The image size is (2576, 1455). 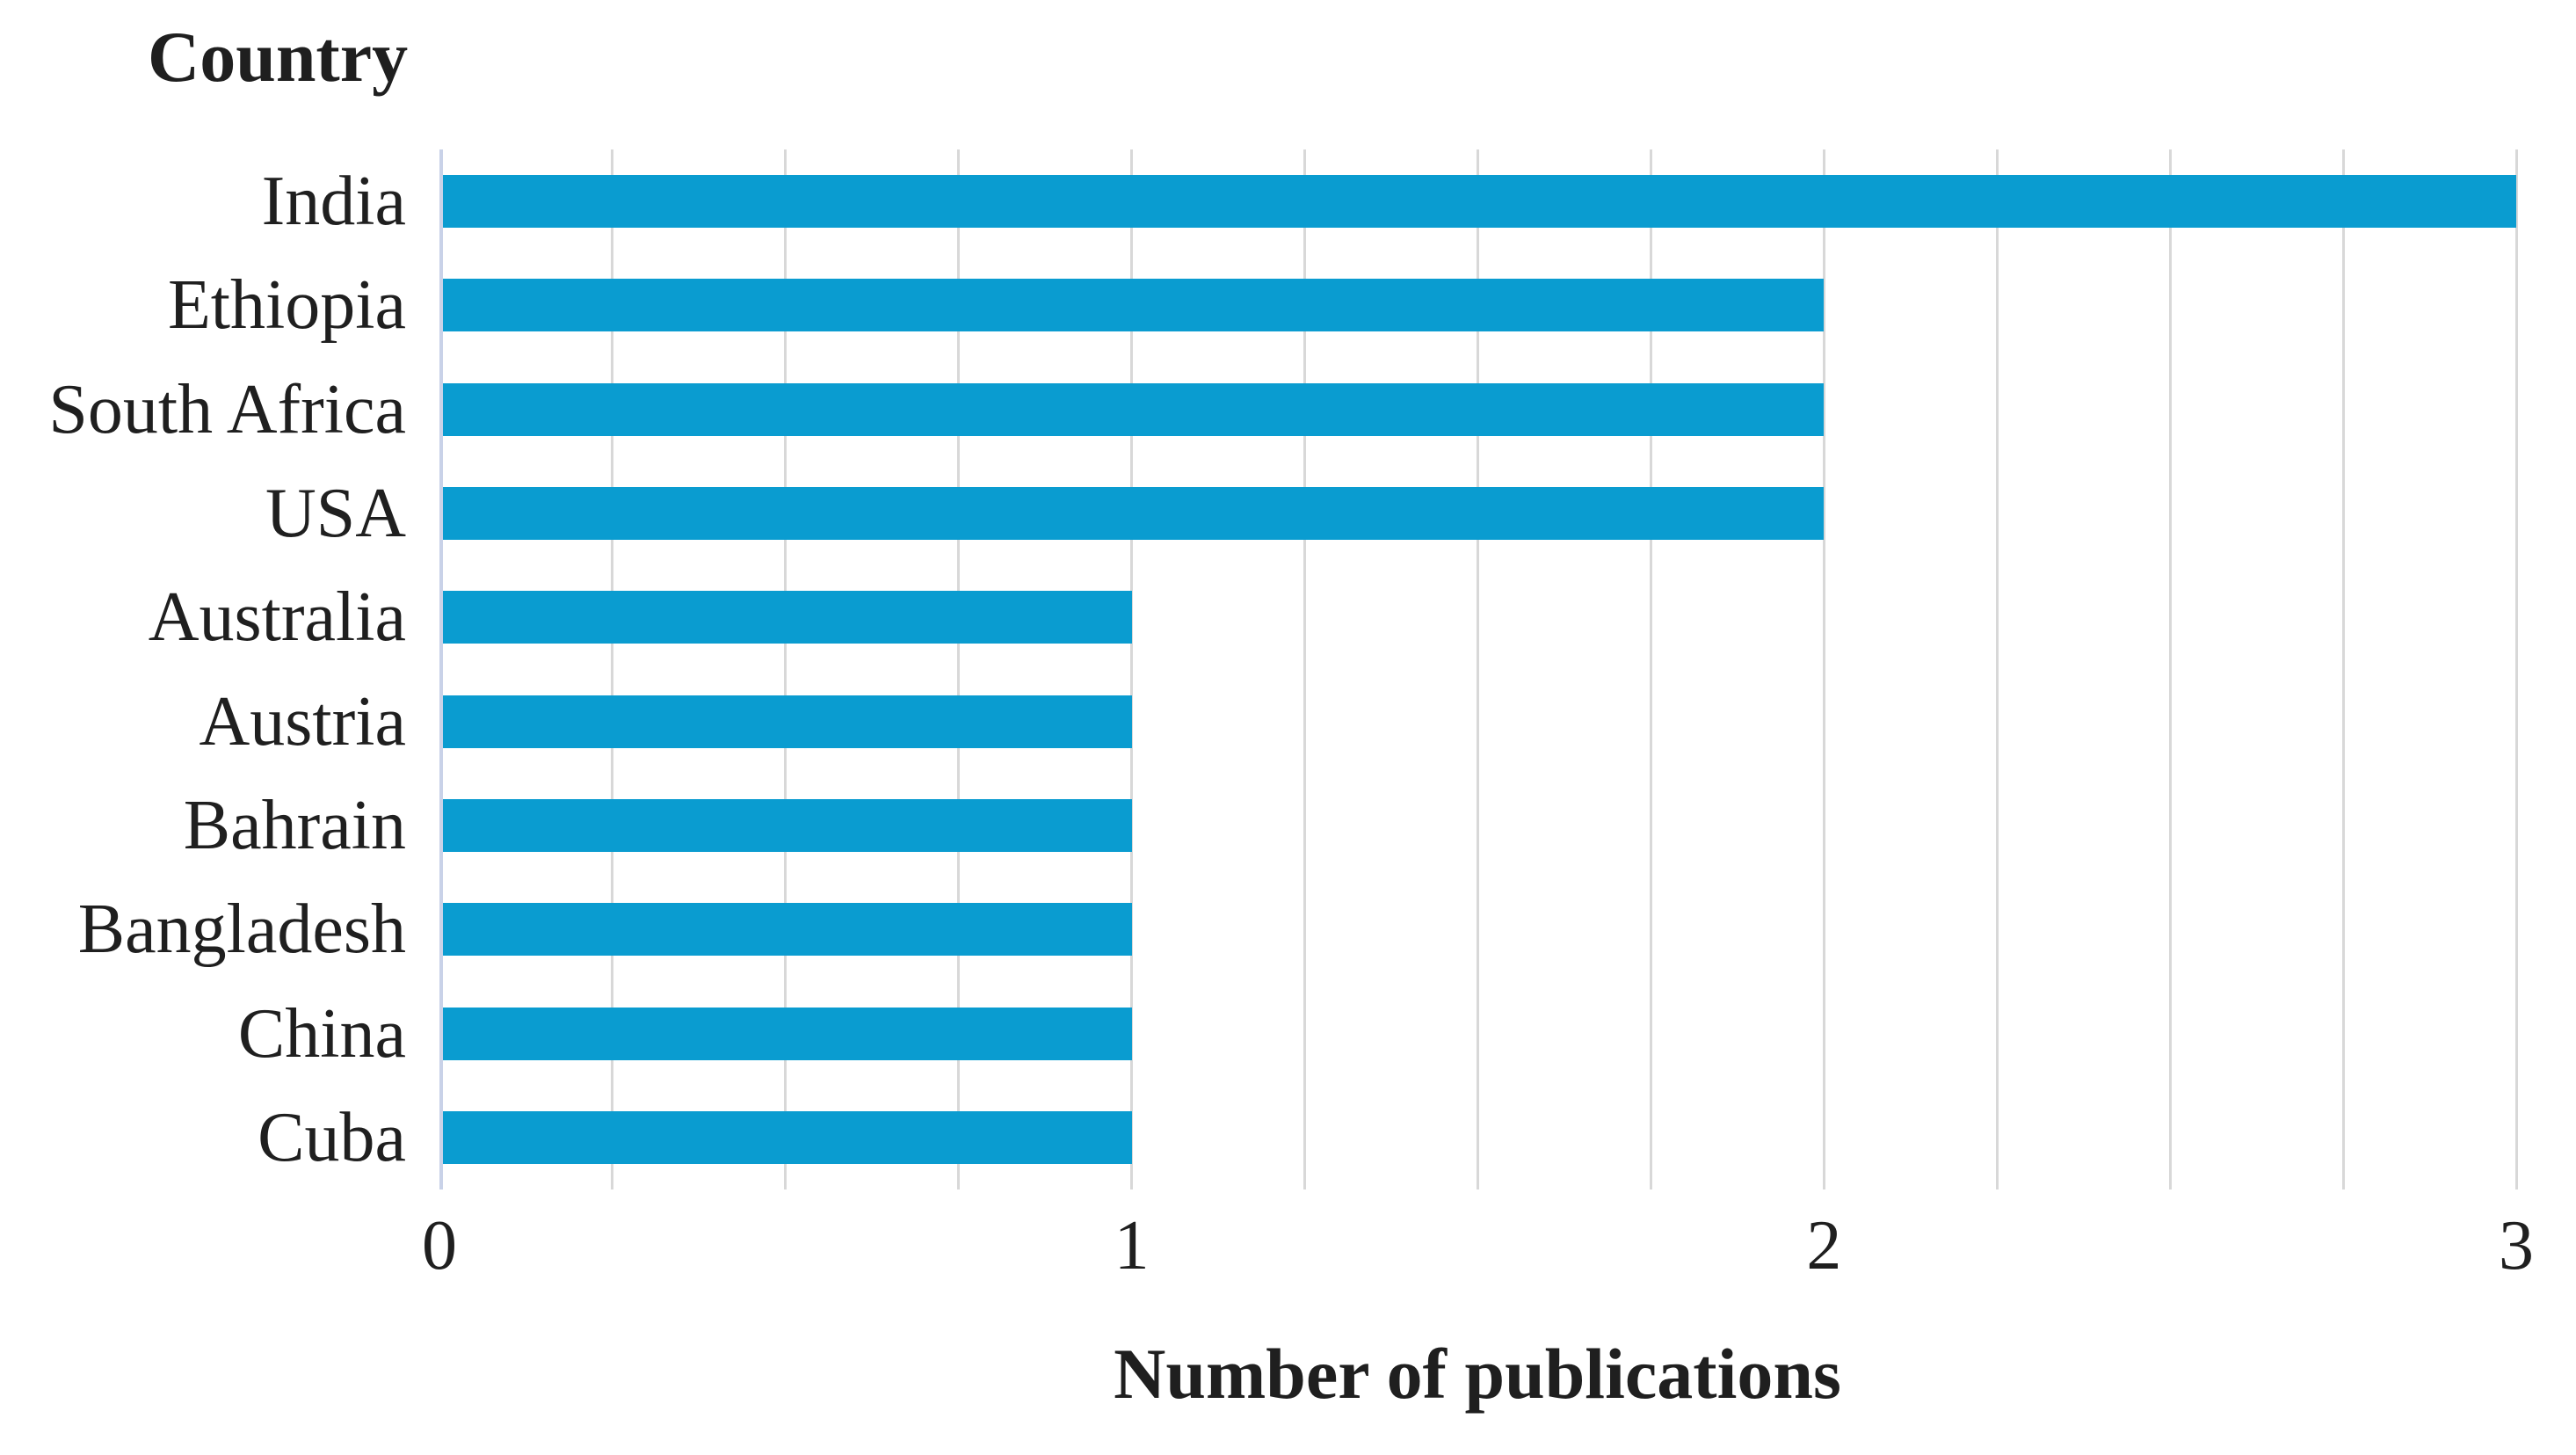 What do you see at coordinates (321, 1033) in the screenshot?
I see `category-label: China` at bounding box center [321, 1033].